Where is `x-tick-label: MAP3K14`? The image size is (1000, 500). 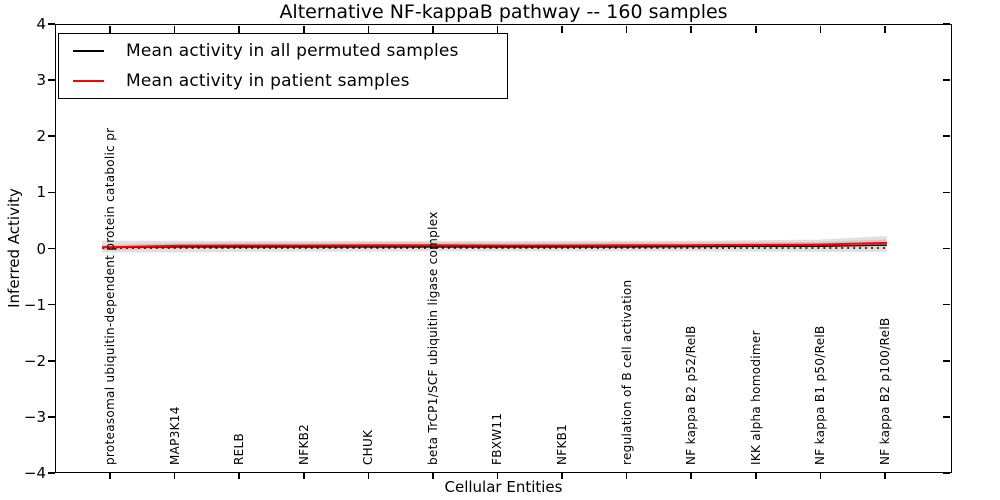 x-tick-label: MAP3K14 is located at coordinates (174, 435).